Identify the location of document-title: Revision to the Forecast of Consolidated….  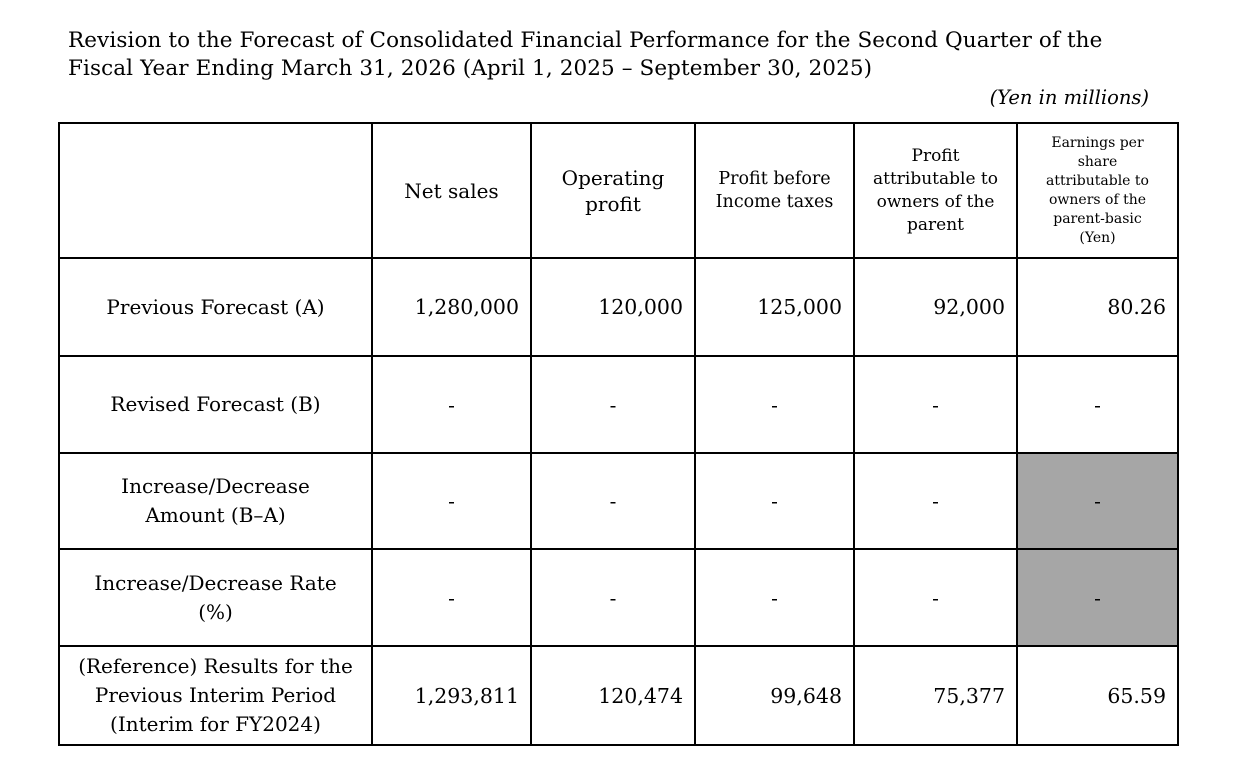
(585, 55).